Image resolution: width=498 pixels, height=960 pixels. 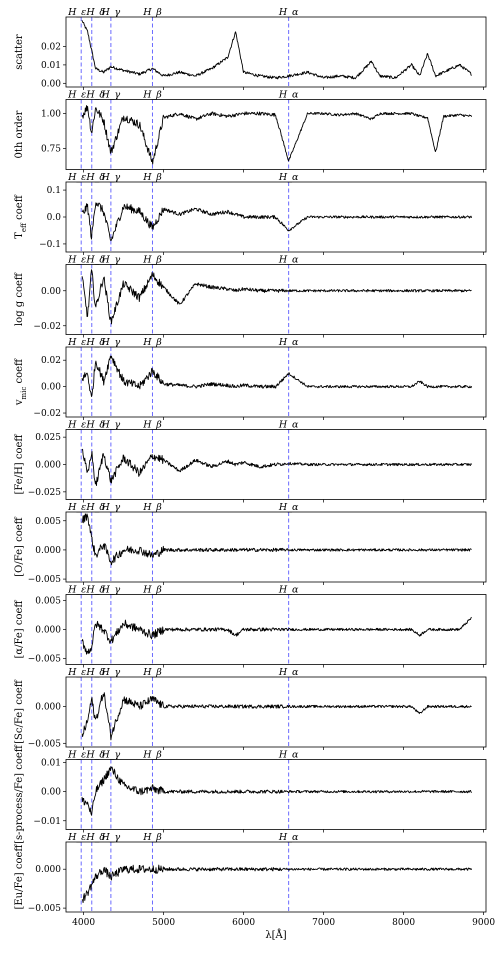 What do you see at coordinates (19, 52) in the screenshot?
I see `ylabel-0: scatter` at bounding box center [19, 52].